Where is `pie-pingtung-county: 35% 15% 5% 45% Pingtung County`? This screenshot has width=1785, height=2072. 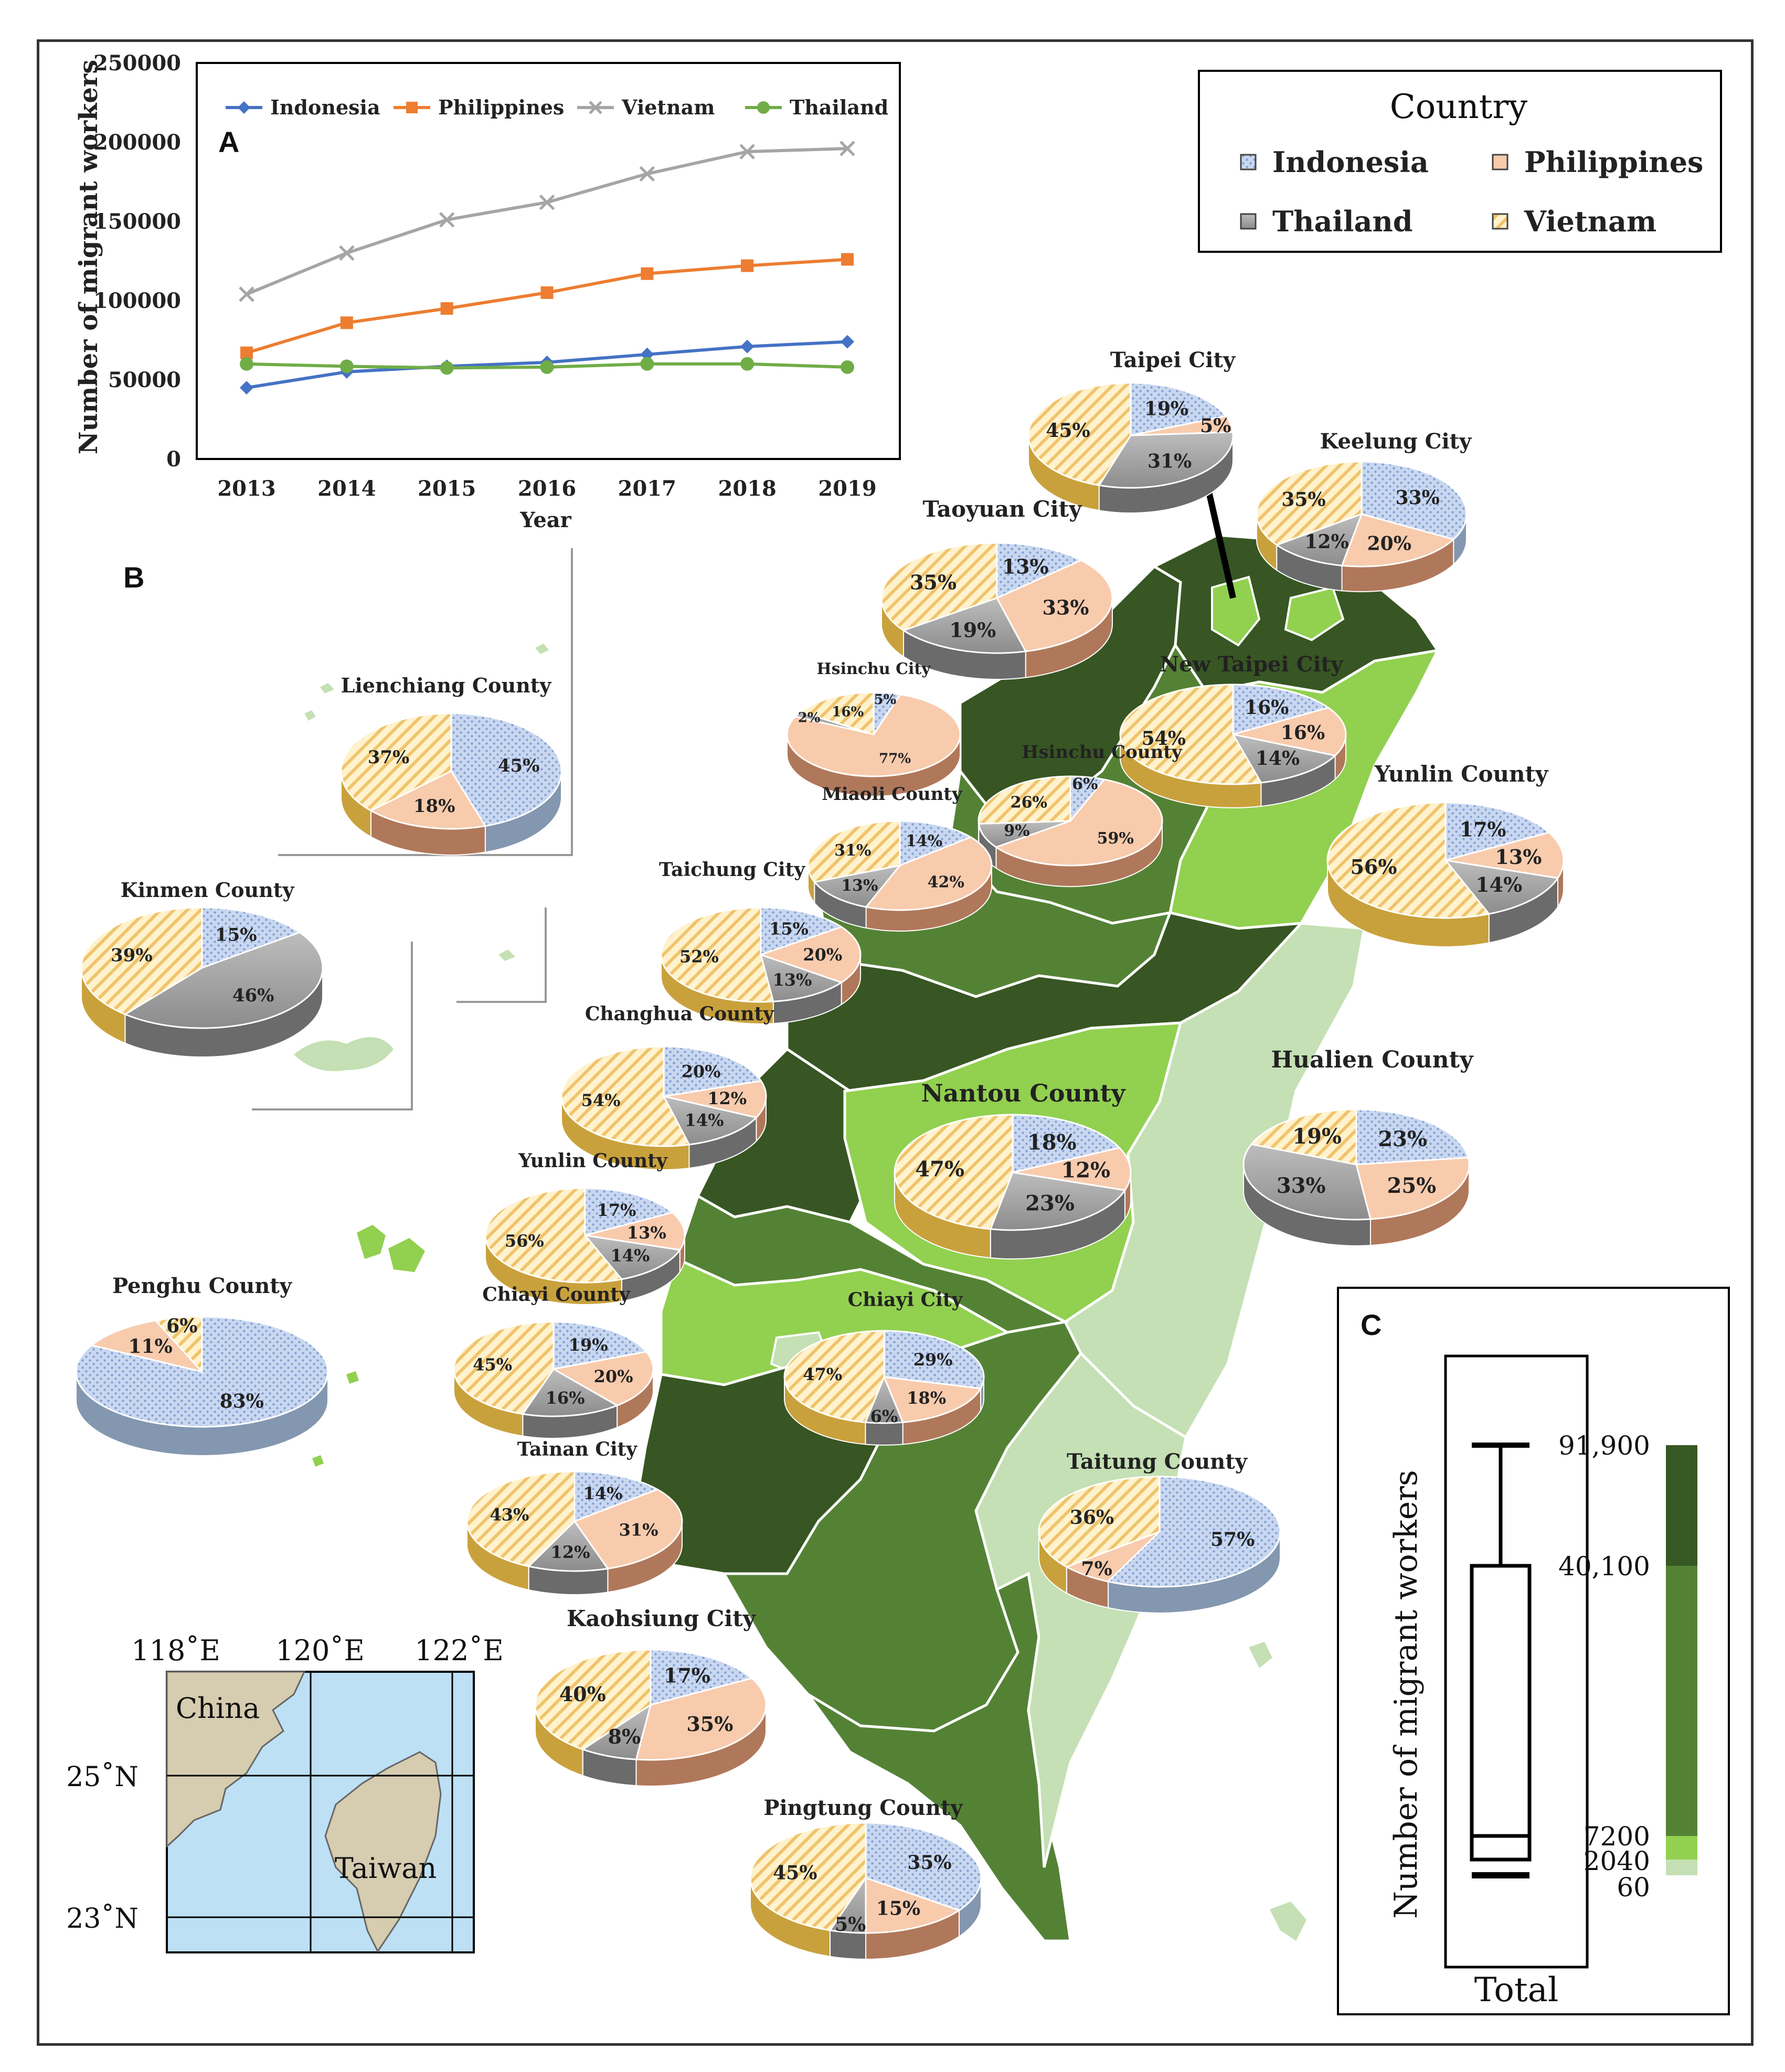 pie-pingtung-county: 35% 15% 5% 45% Pingtung County is located at coordinates (865, 1878).